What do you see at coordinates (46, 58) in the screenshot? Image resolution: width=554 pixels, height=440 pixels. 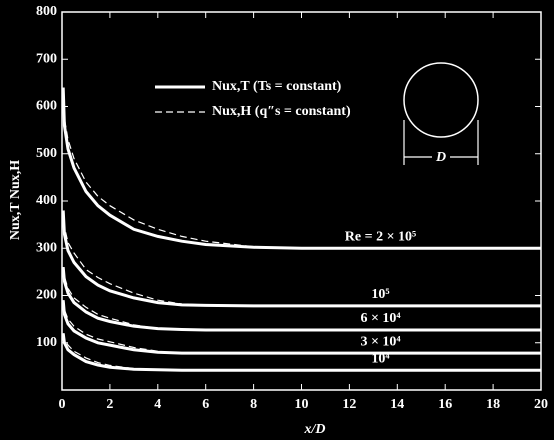 I see `y-tick-label: 700` at bounding box center [46, 58].